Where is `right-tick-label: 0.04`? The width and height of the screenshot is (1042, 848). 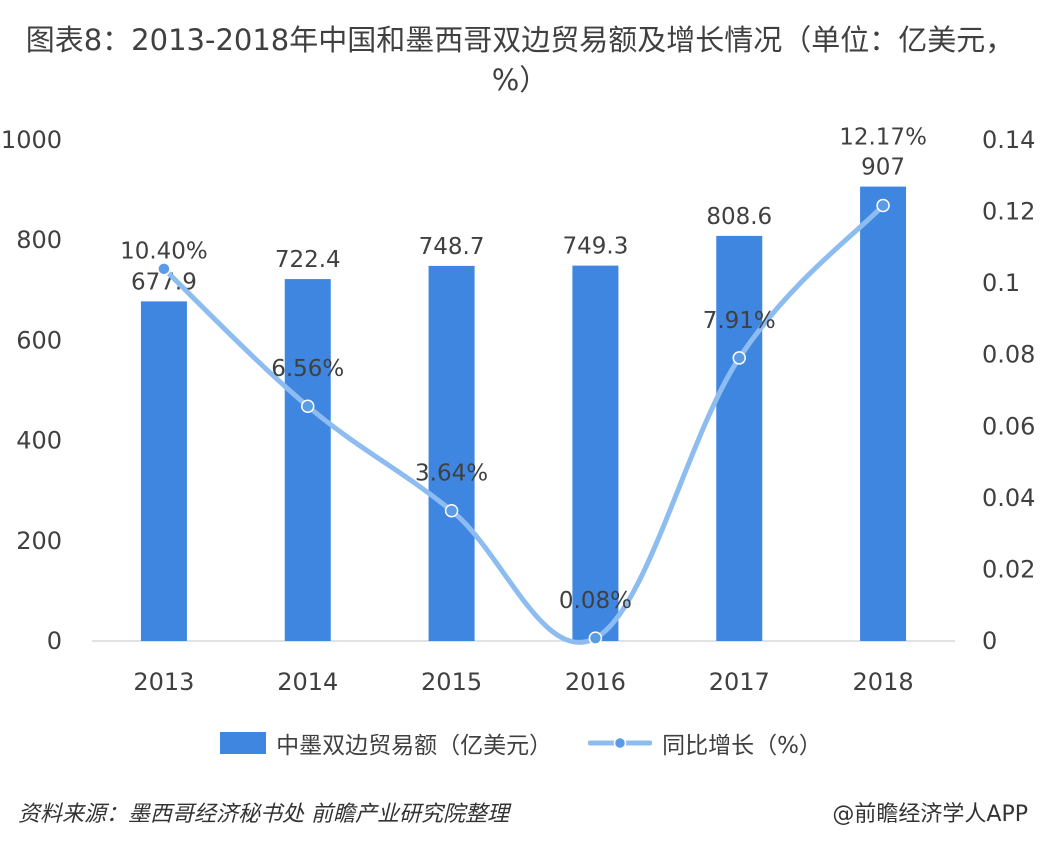 right-tick-label: 0.04 is located at coordinates (1008, 498).